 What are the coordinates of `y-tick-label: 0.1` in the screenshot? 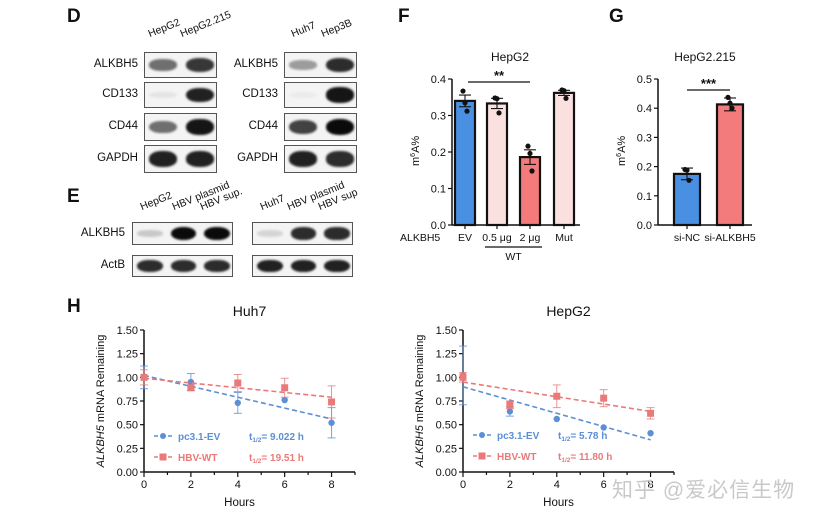 It's located at (438, 190).